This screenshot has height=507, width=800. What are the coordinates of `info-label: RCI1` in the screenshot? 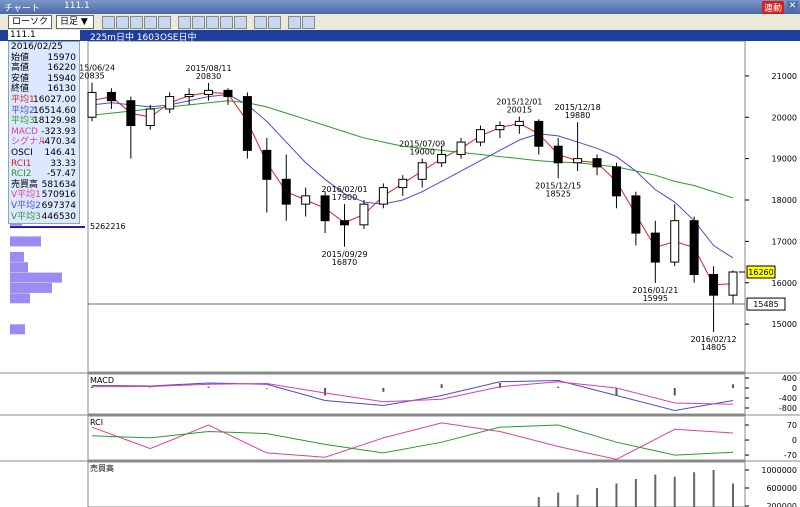 It's located at (21, 163).